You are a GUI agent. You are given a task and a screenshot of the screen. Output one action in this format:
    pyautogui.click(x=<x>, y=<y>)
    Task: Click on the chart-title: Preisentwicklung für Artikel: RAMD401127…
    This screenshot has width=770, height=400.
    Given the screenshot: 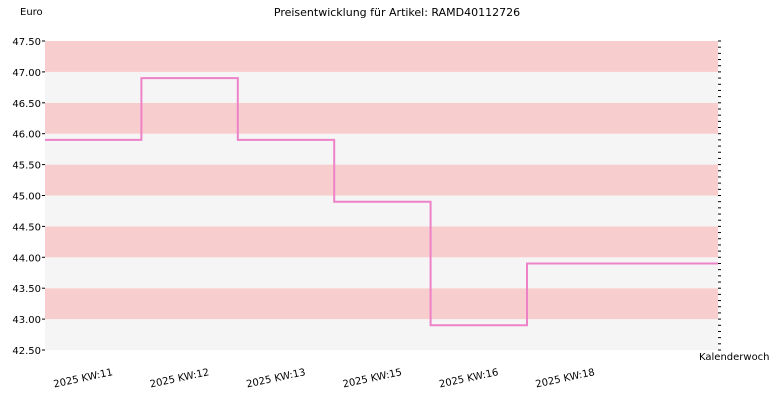 What is the action you would take?
    pyautogui.click(x=397, y=12)
    